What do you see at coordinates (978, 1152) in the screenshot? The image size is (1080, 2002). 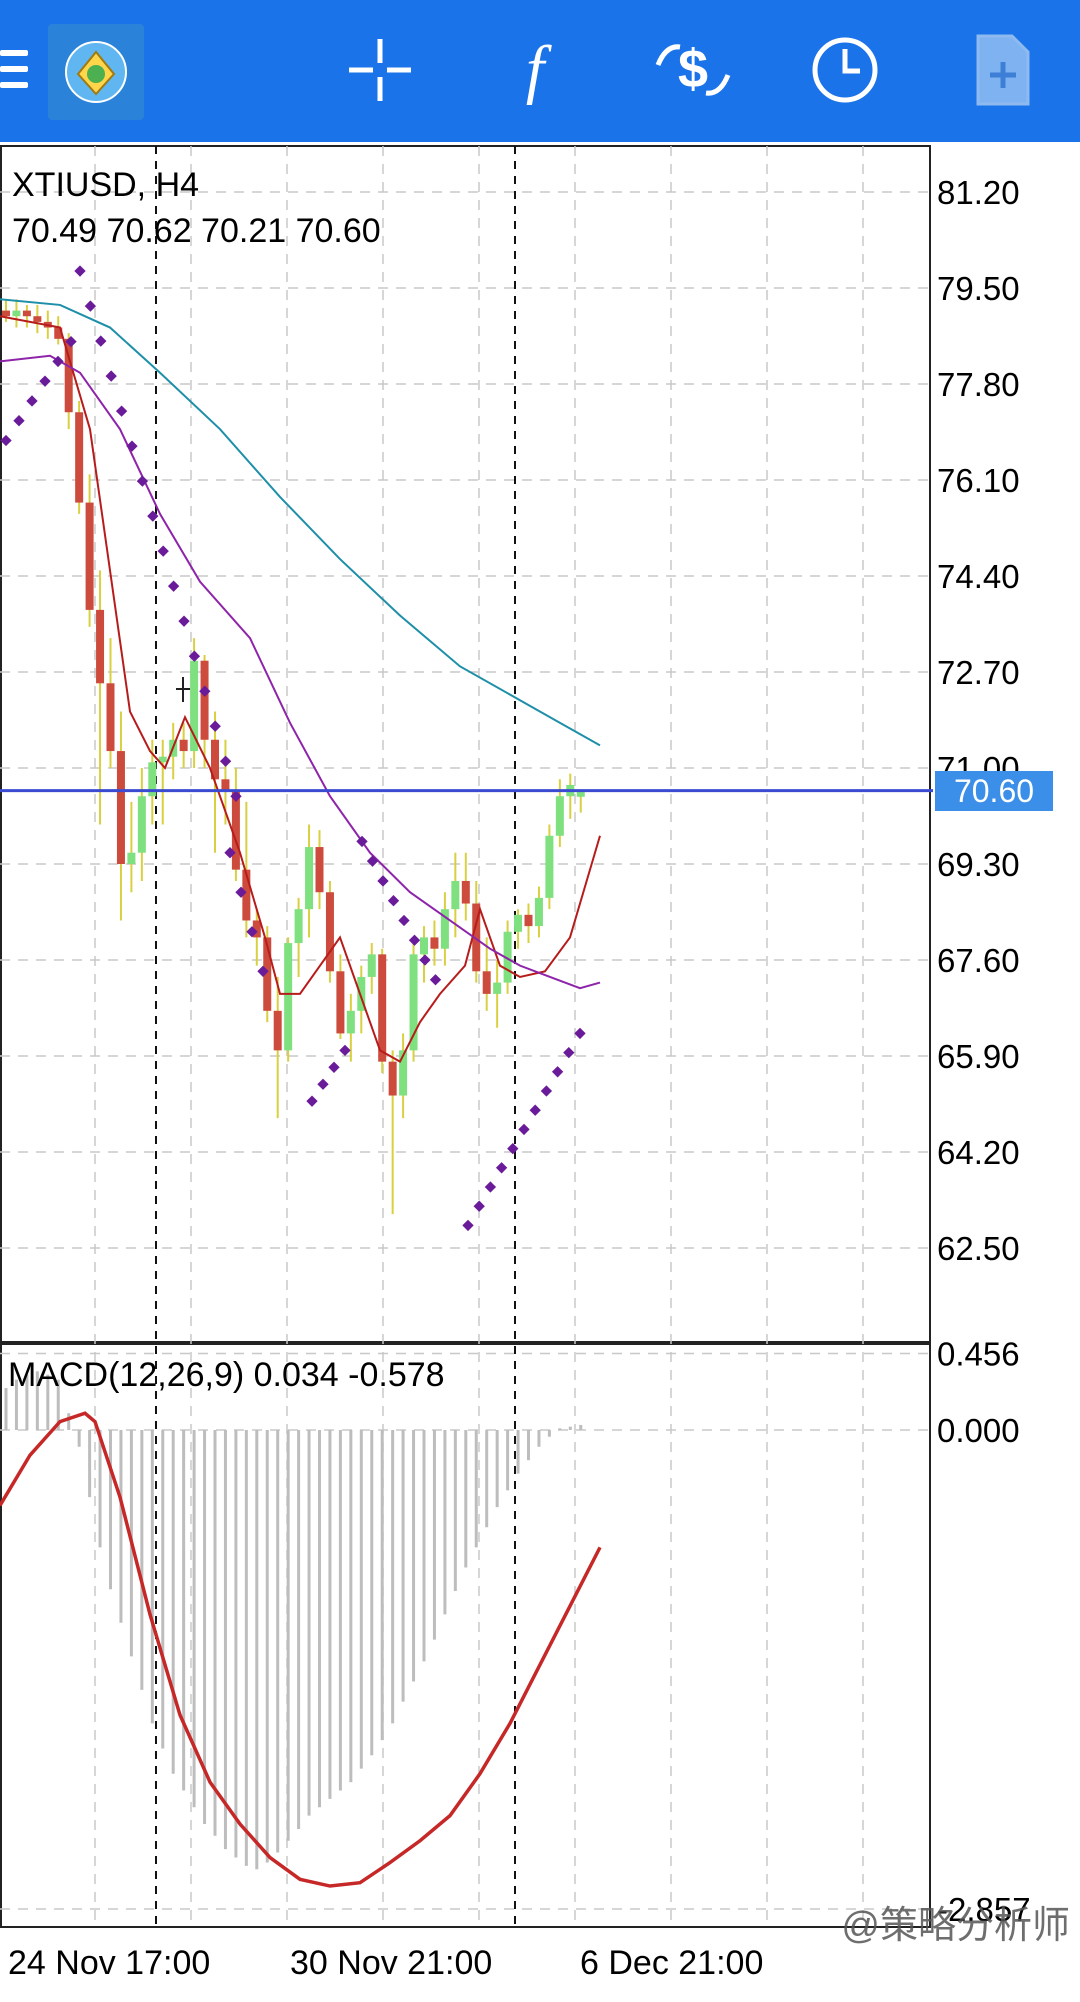 I see `price-axis-label: 64.20` at bounding box center [978, 1152].